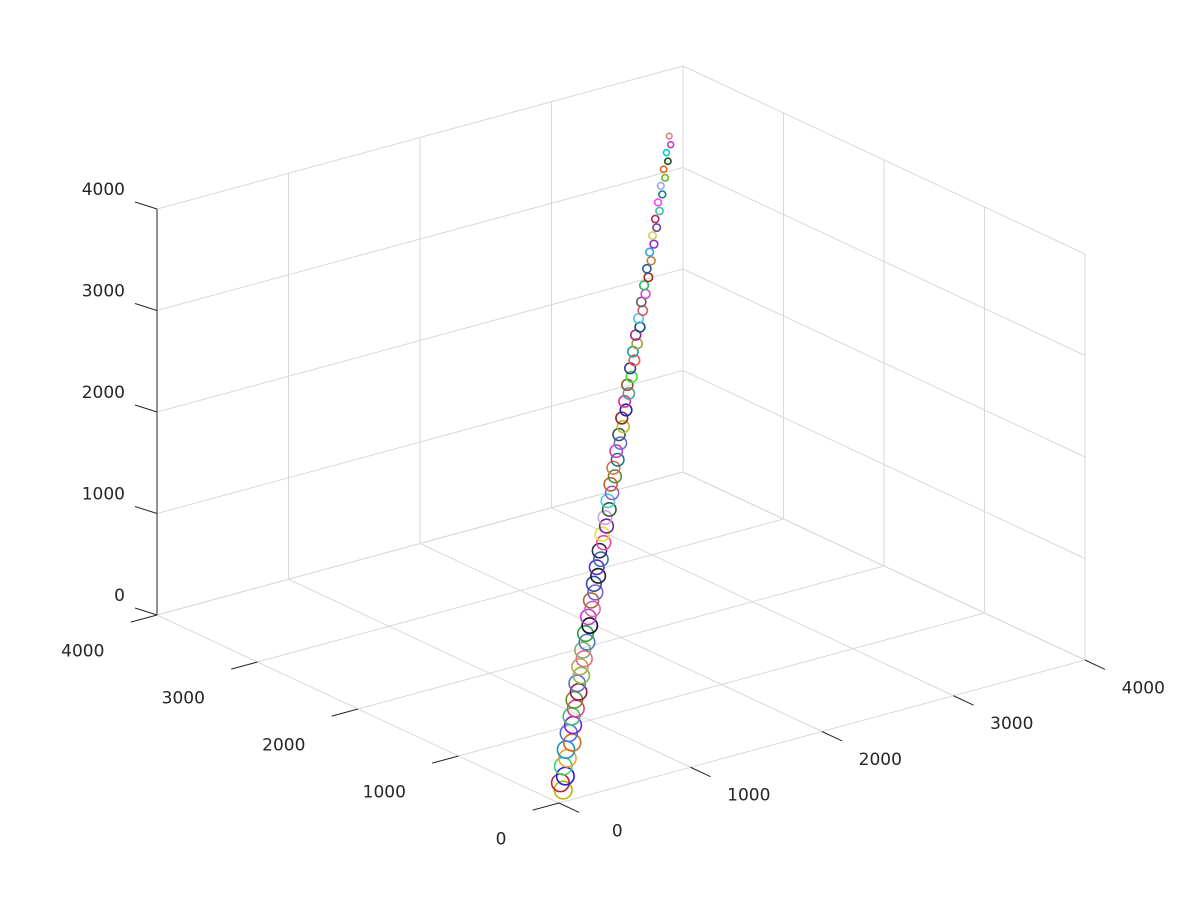 This screenshot has height=904, width=1200. What do you see at coordinates (119, 596) in the screenshot?
I see `z-tick-label: 0` at bounding box center [119, 596].